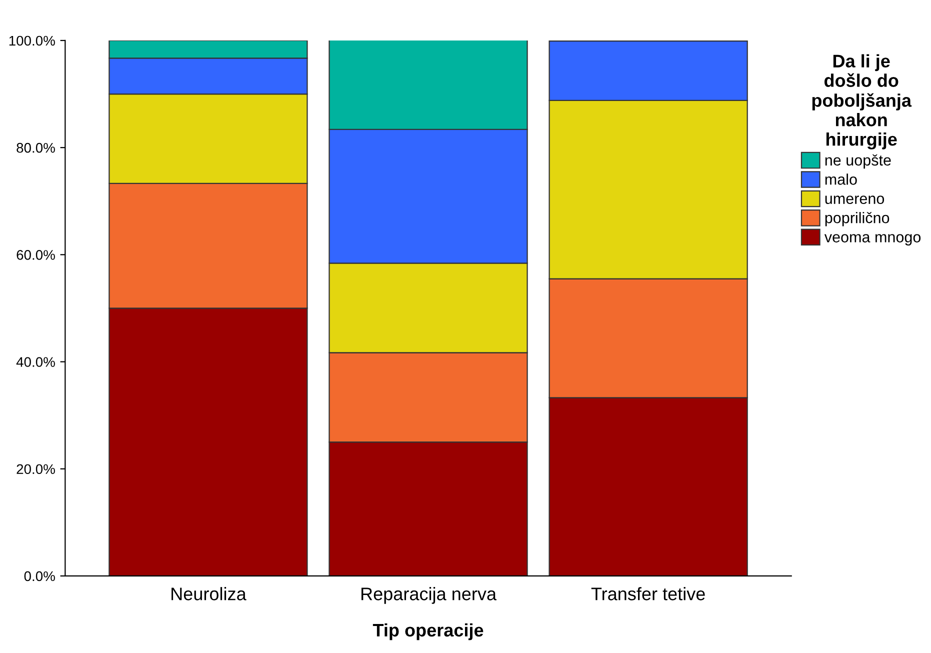 Image resolution: width=931 pixels, height=653 pixels. Describe the element at coordinates (209, 593) in the screenshot. I see `x-tick-label: Neuroliza` at that location.